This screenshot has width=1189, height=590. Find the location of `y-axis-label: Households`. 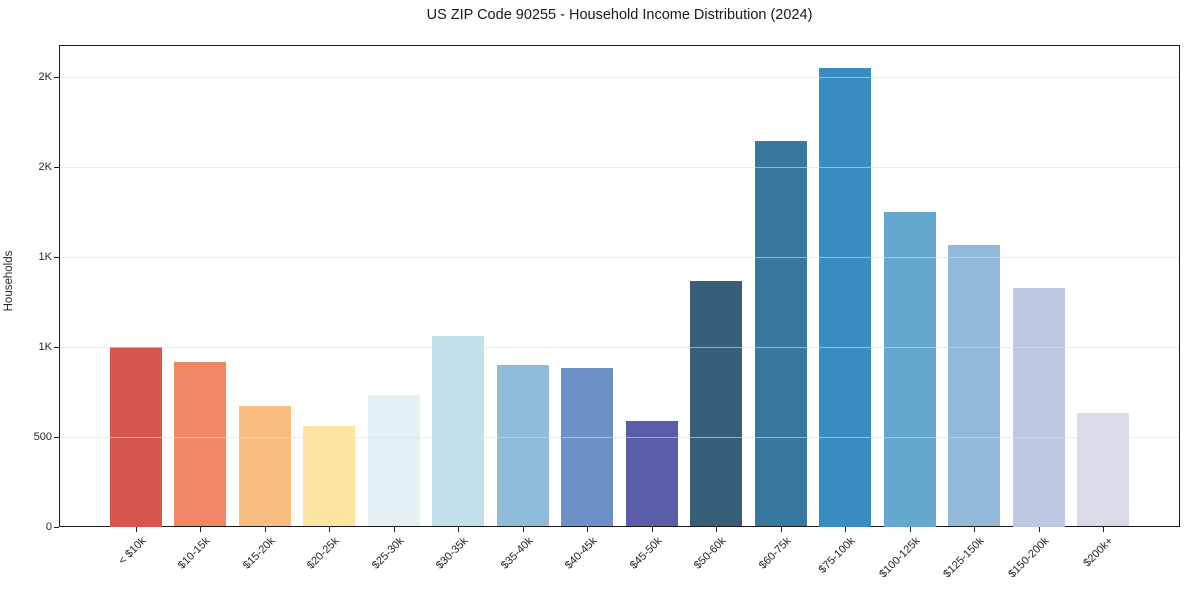

y-axis-label: Households is located at coordinates (9, 281).